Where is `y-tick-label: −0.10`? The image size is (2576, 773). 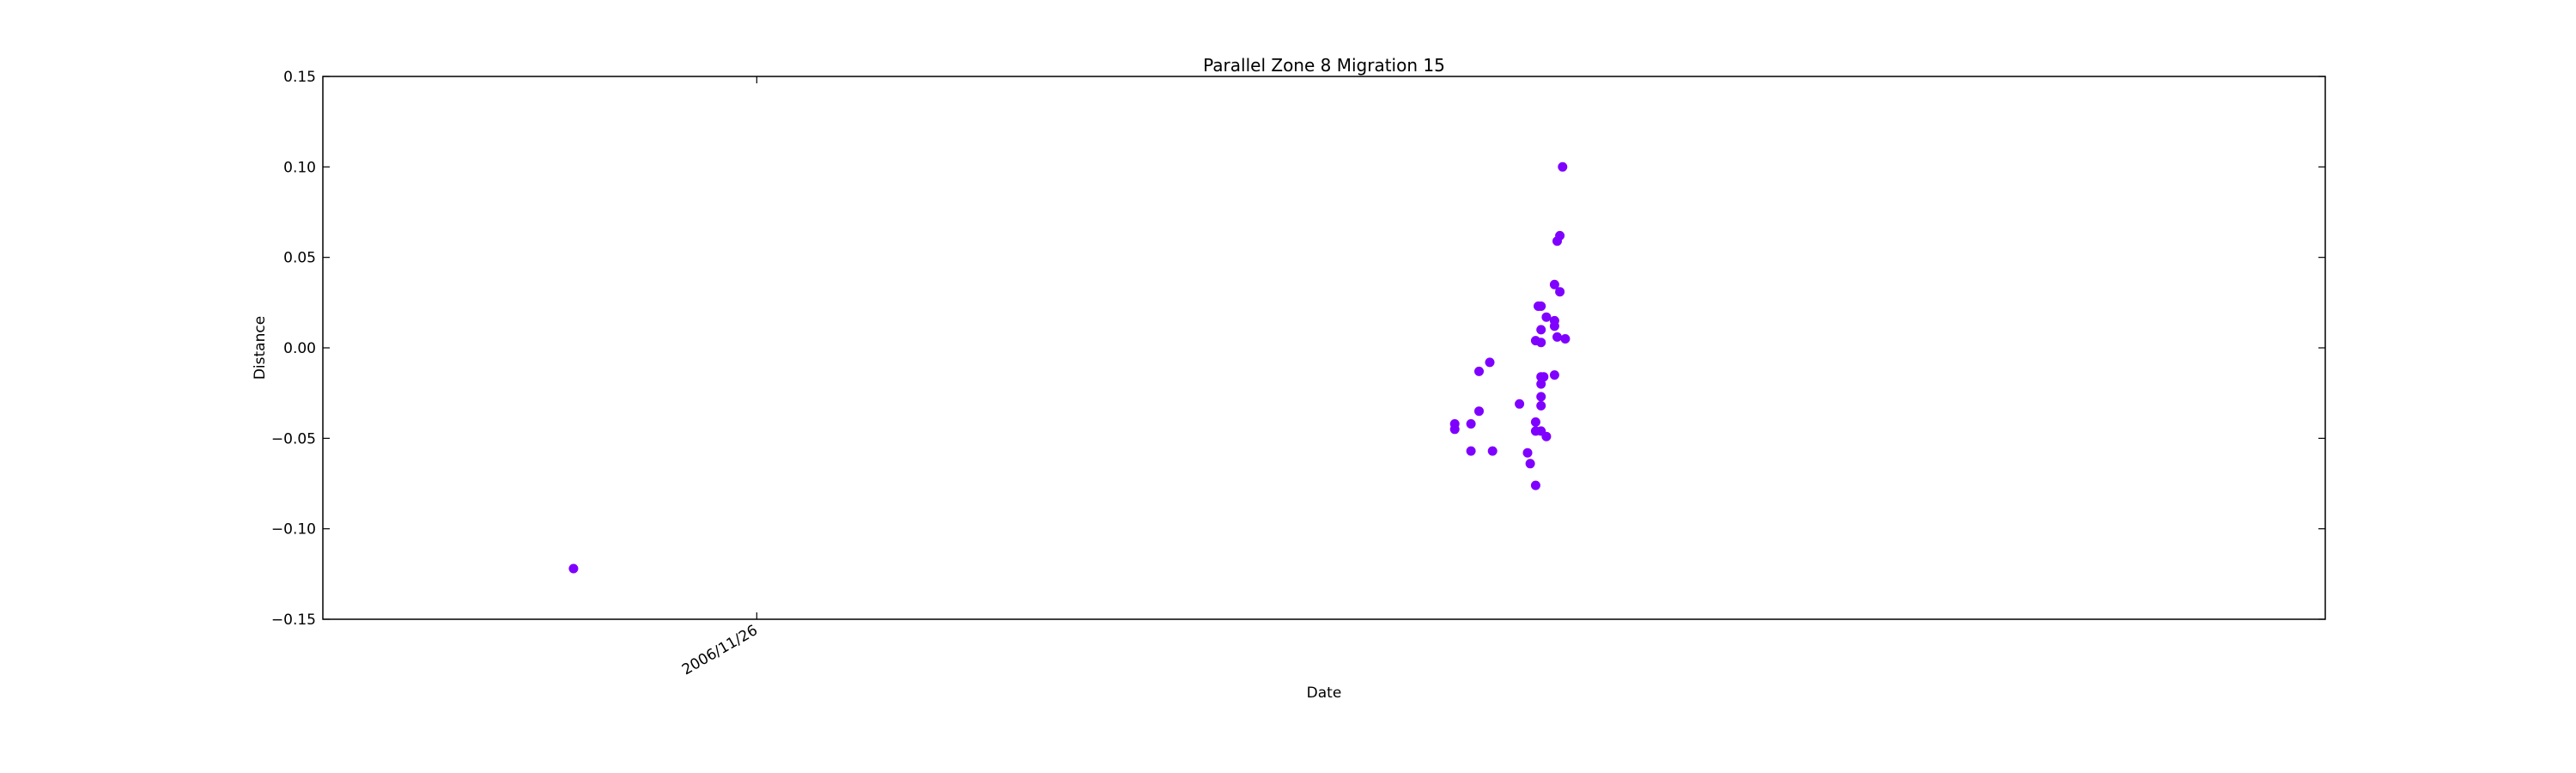
y-tick-label: −0.10 is located at coordinates (293, 530).